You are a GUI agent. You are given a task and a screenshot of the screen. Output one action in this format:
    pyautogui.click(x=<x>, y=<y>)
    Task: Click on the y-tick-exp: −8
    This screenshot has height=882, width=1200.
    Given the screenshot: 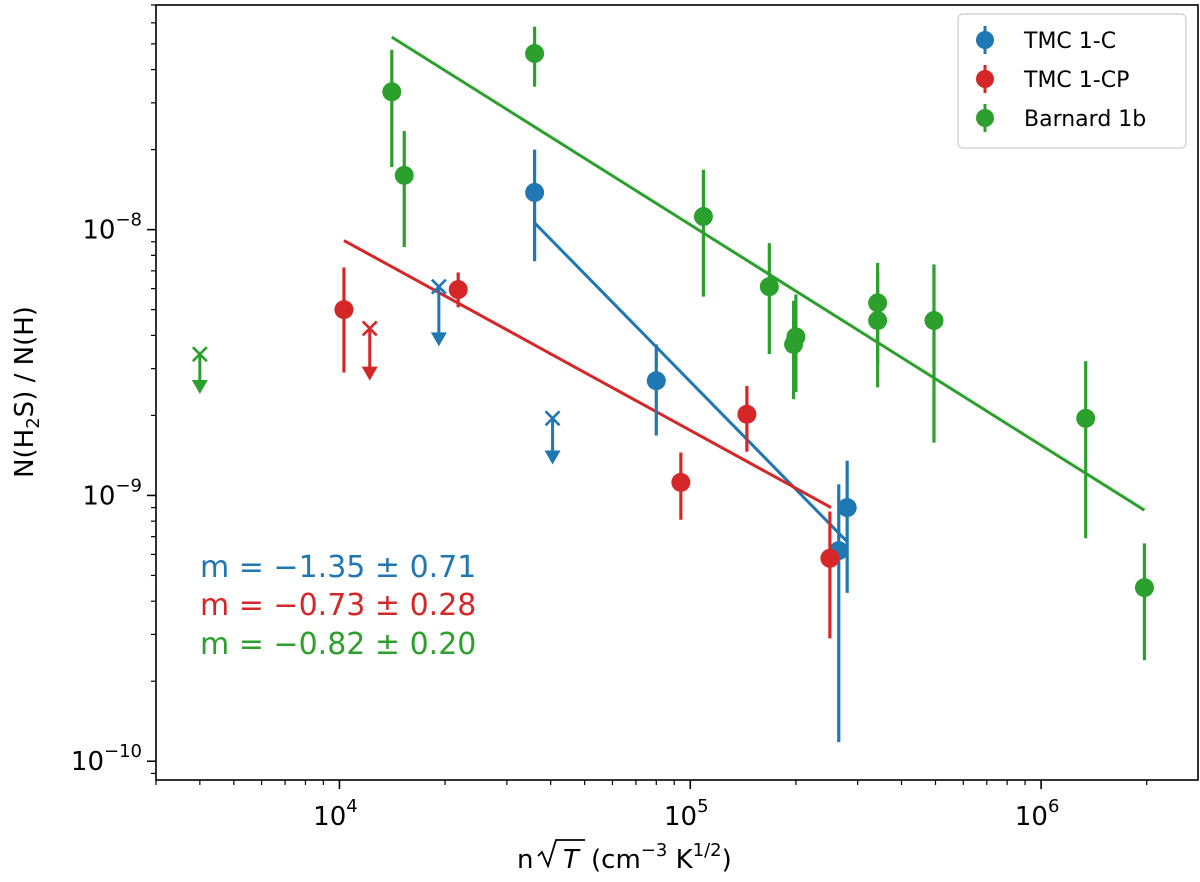 What is the action you would take?
    pyautogui.click(x=128, y=220)
    